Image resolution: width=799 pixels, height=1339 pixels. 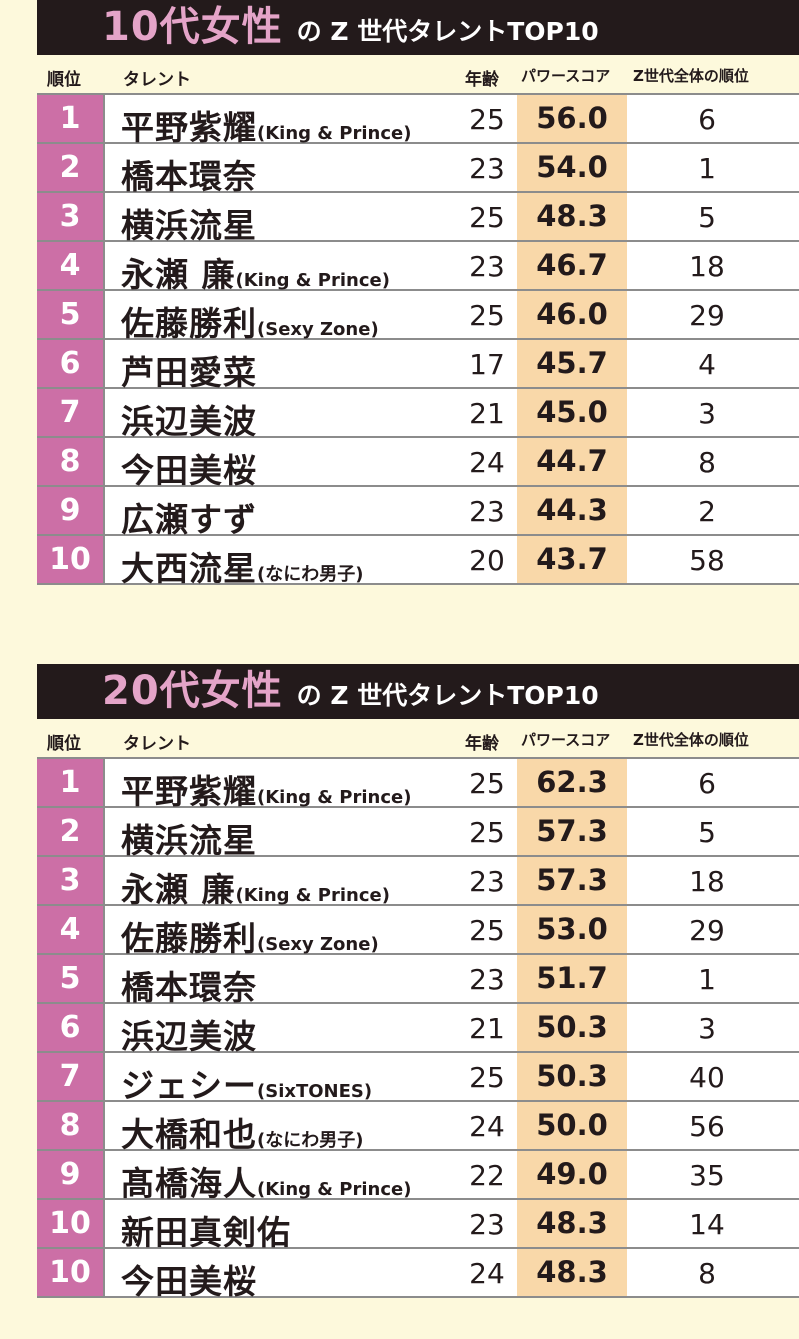 I want to click on table-row: 5 佐藤勝利(Sexy Zone) 25 46.0 29, so click(x=418, y=317).